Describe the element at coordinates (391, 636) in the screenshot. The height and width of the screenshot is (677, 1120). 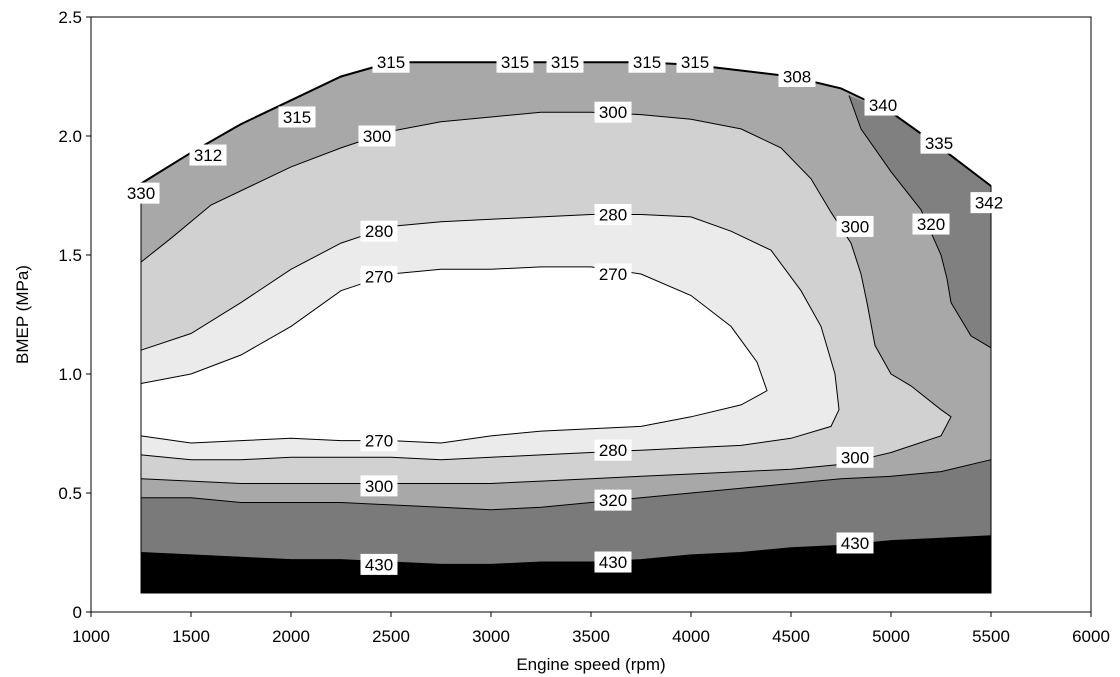
I see `x-tick-label: 2500` at that location.